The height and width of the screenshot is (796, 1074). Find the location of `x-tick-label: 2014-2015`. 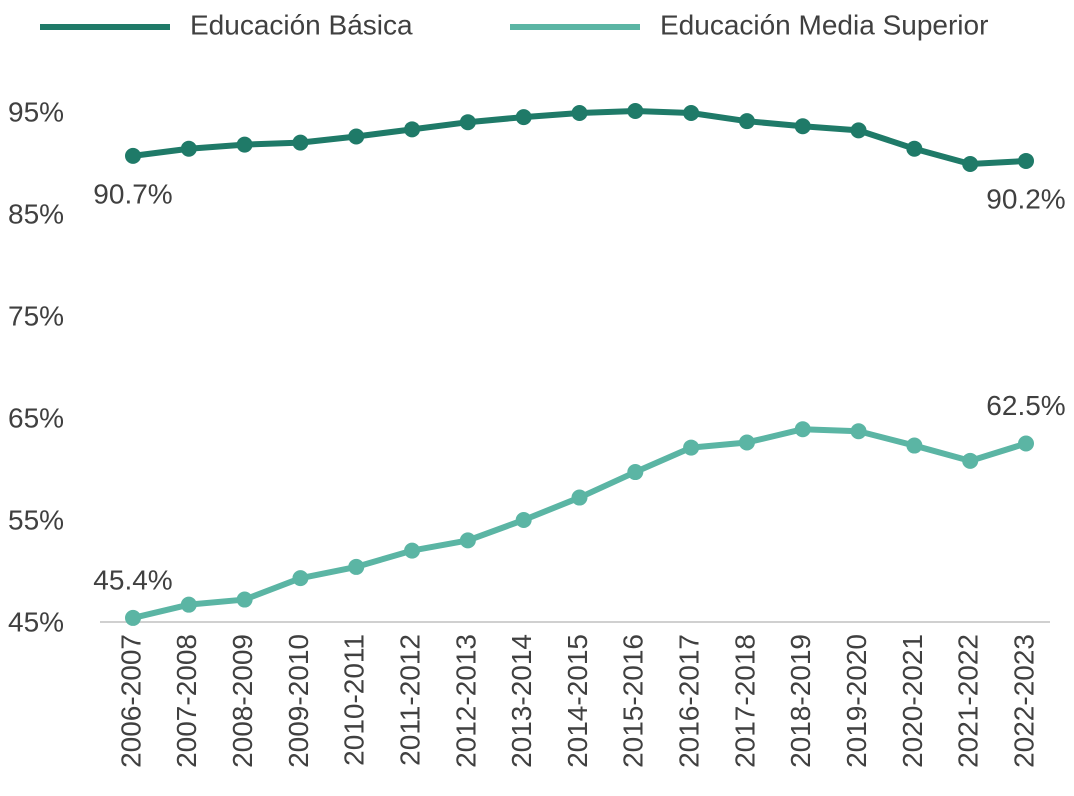

x-tick-label: 2014-2015 is located at coordinates (577, 701).